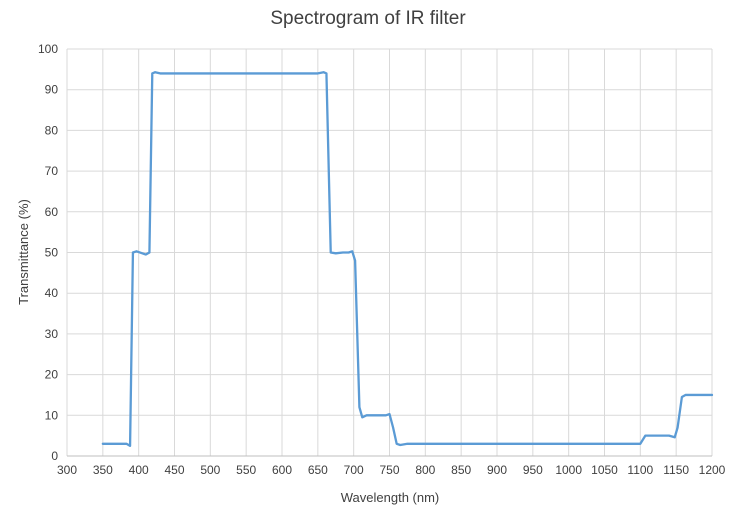  I want to click on x-tick-label: 700, so click(354, 470).